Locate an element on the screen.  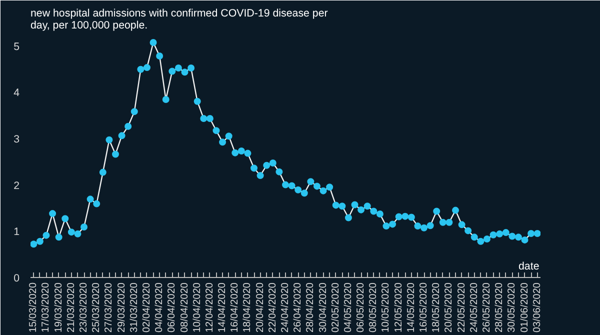
x-tick-label: 30/05/2020 is located at coordinates (512, 307).